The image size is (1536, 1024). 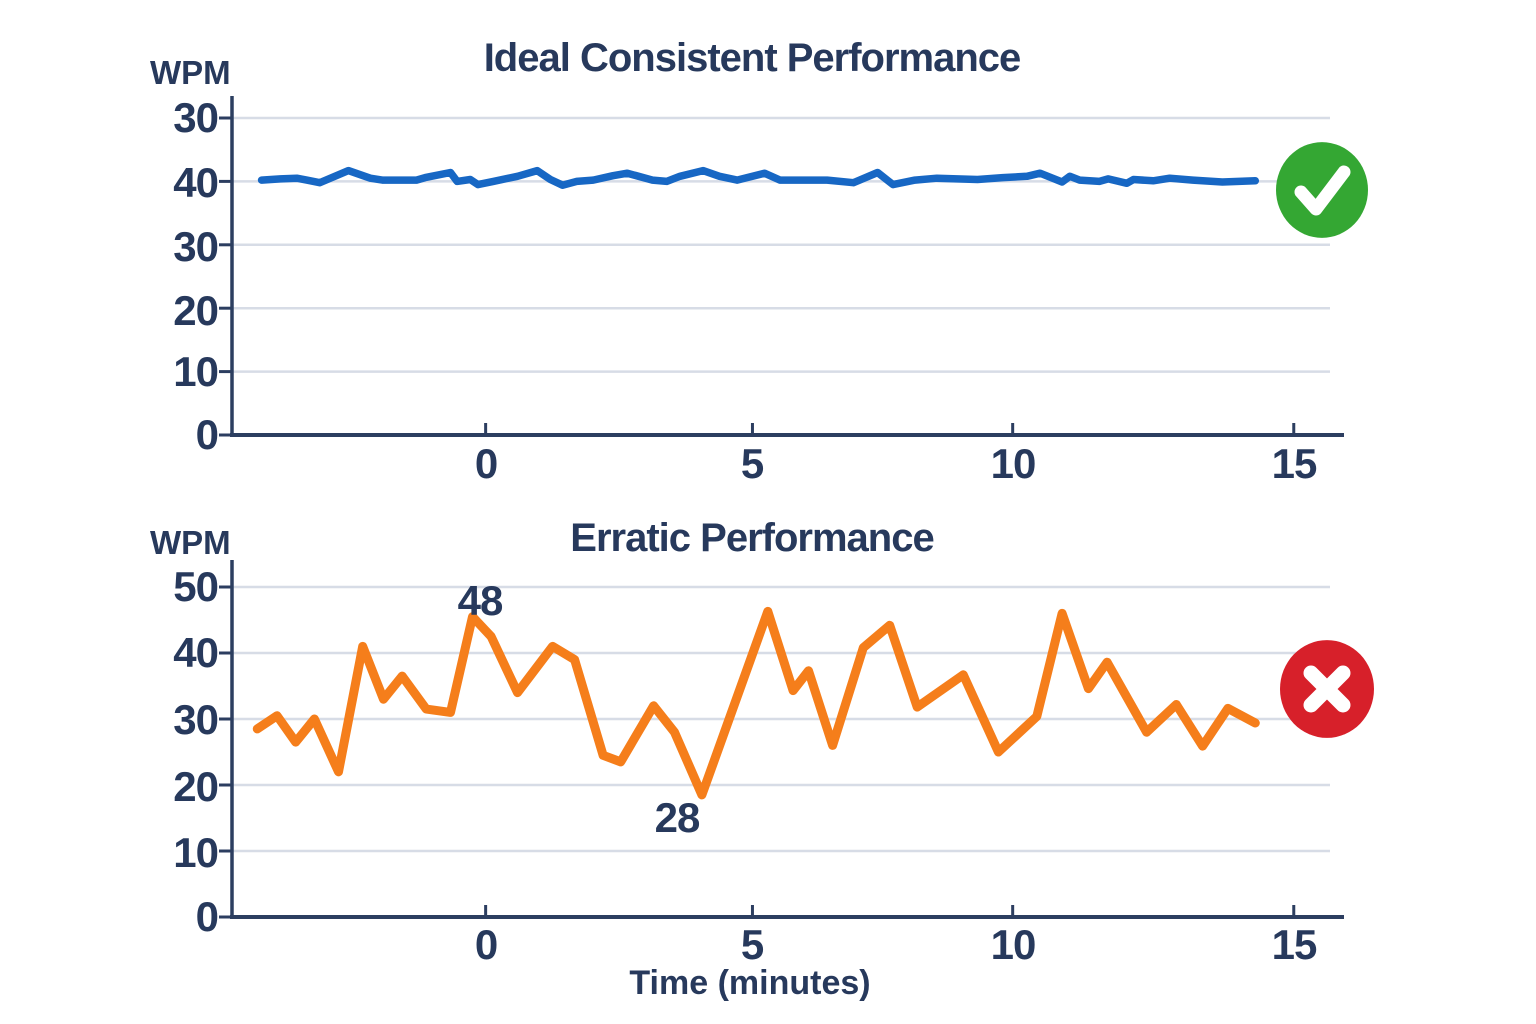 I want to click on check-circle-icon, so click(x=1322, y=190).